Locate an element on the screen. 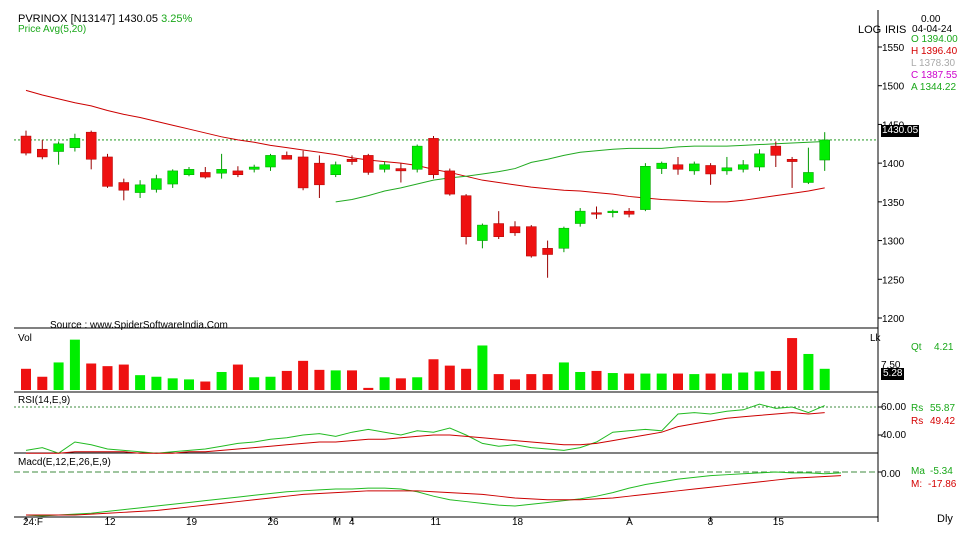 The width and height of the screenshot is (967, 544). top-value: 0.00 is located at coordinates (931, 19).